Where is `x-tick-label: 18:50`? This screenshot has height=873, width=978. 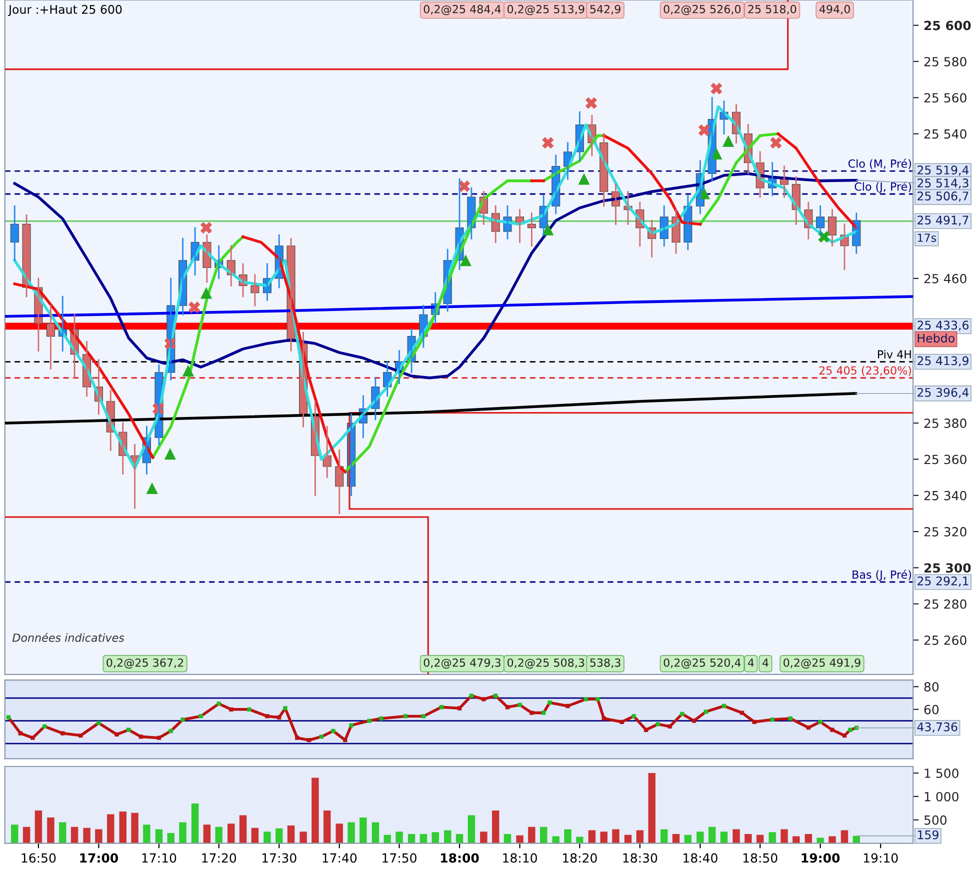 x-tick-label: 18:50 is located at coordinates (760, 858).